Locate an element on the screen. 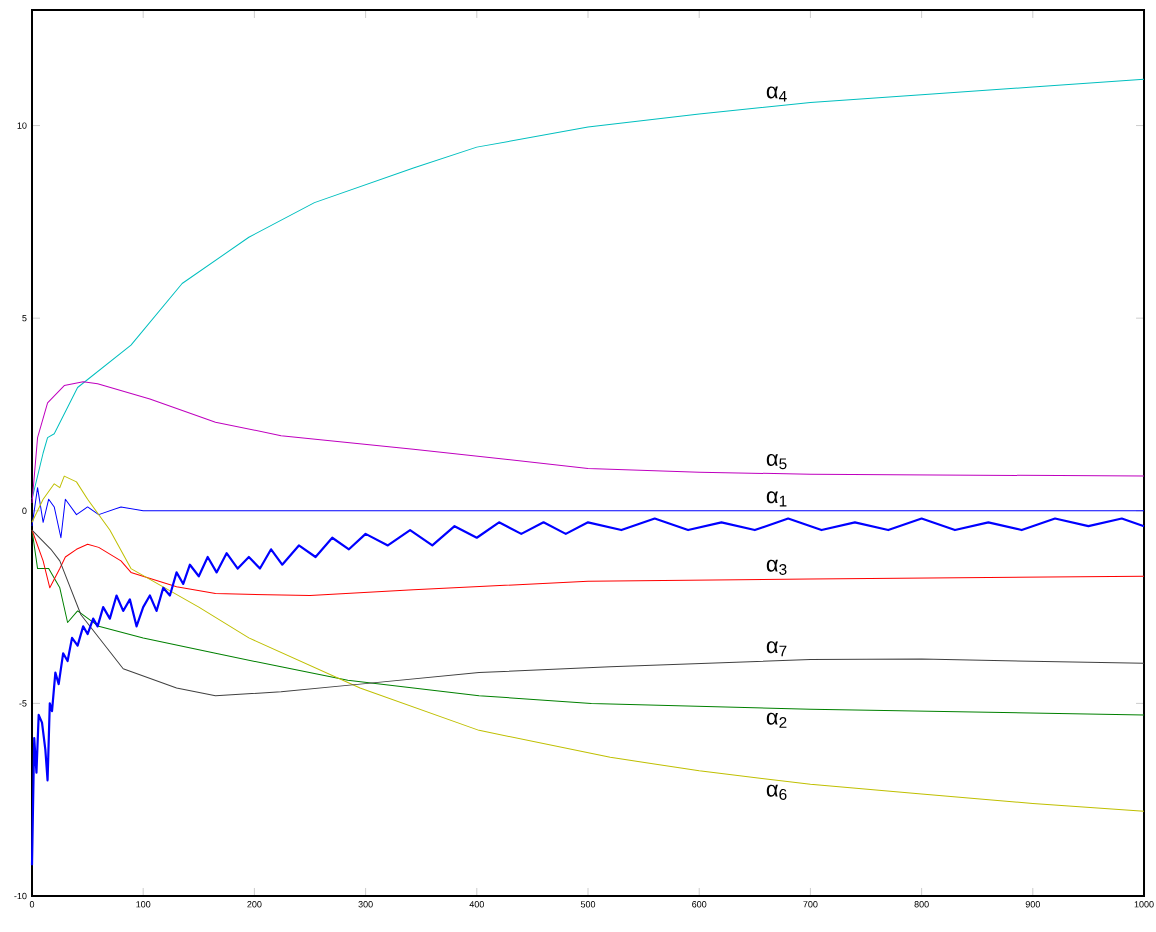  series-label: α$_{3}$ is located at coordinates (776, 567).